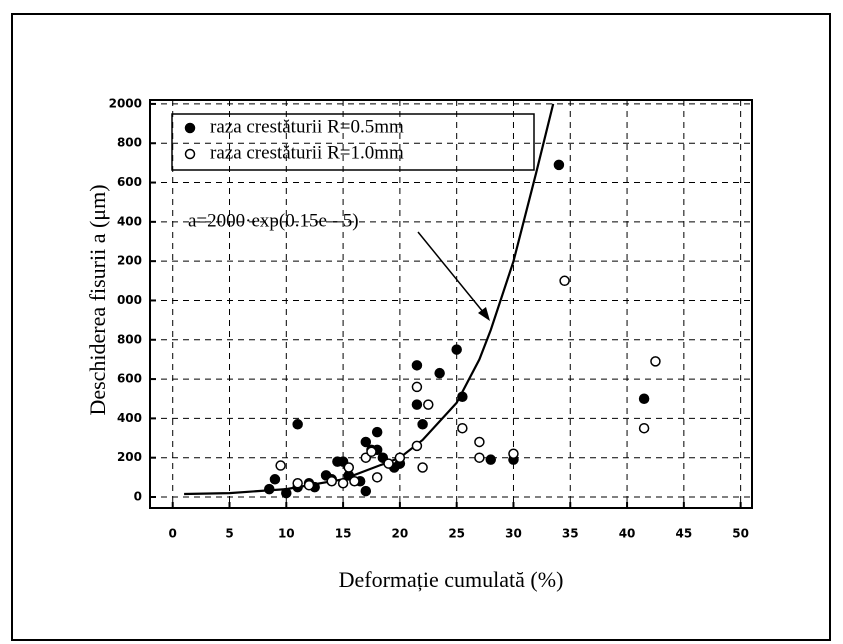  I want to click on x-tick-label: 35, so click(570, 534).